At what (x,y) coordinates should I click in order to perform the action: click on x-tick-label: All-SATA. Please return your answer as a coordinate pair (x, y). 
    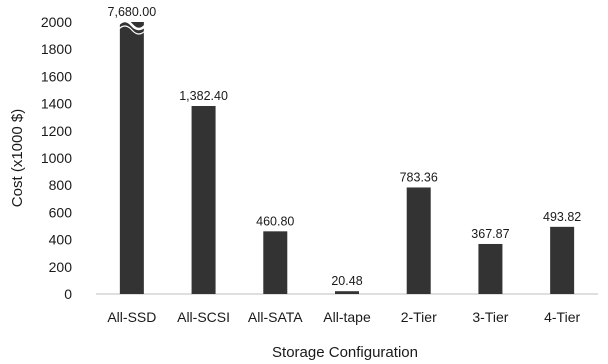
    Looking at the image, I should click on (275, 317).